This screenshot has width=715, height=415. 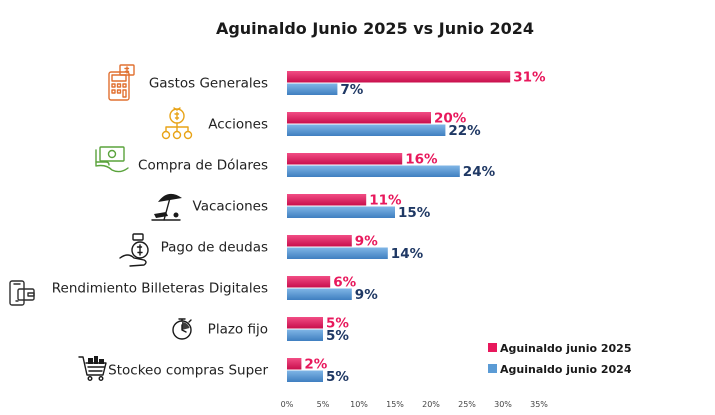 What do you see at coordinates (238, 330) in the screenshot?
I see `category-label-plazo-fijo: Plazo fijo` at bounding box center [238, 330].